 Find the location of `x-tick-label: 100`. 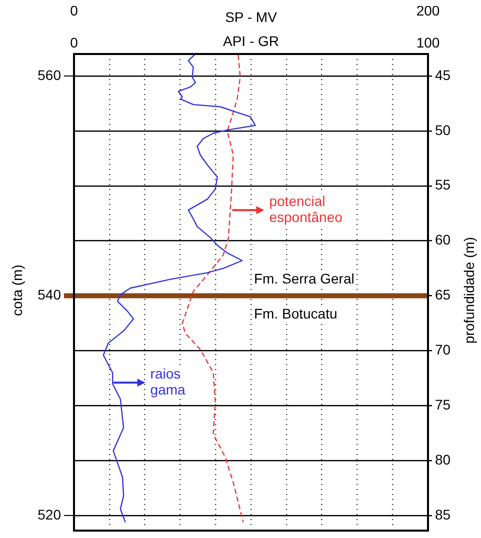

x-tick-label: 100 is located at coordinates (428, 42).